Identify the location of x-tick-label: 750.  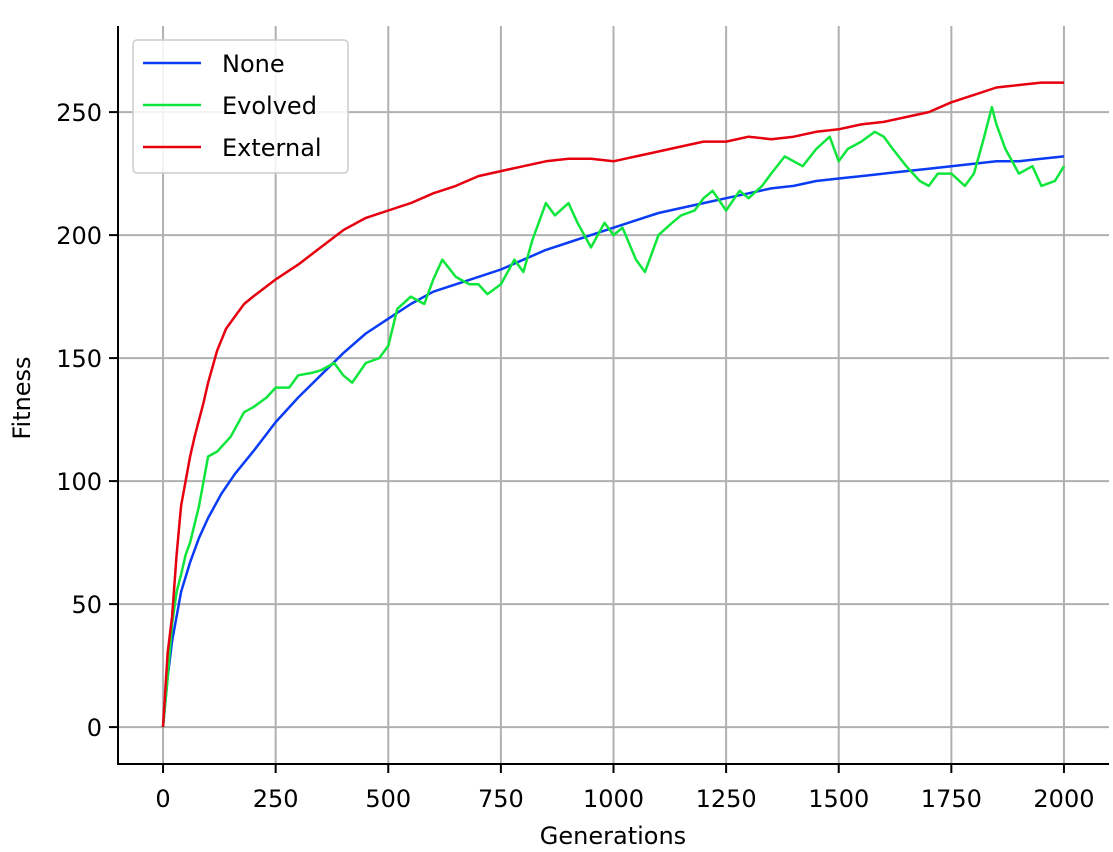
(501, 799).